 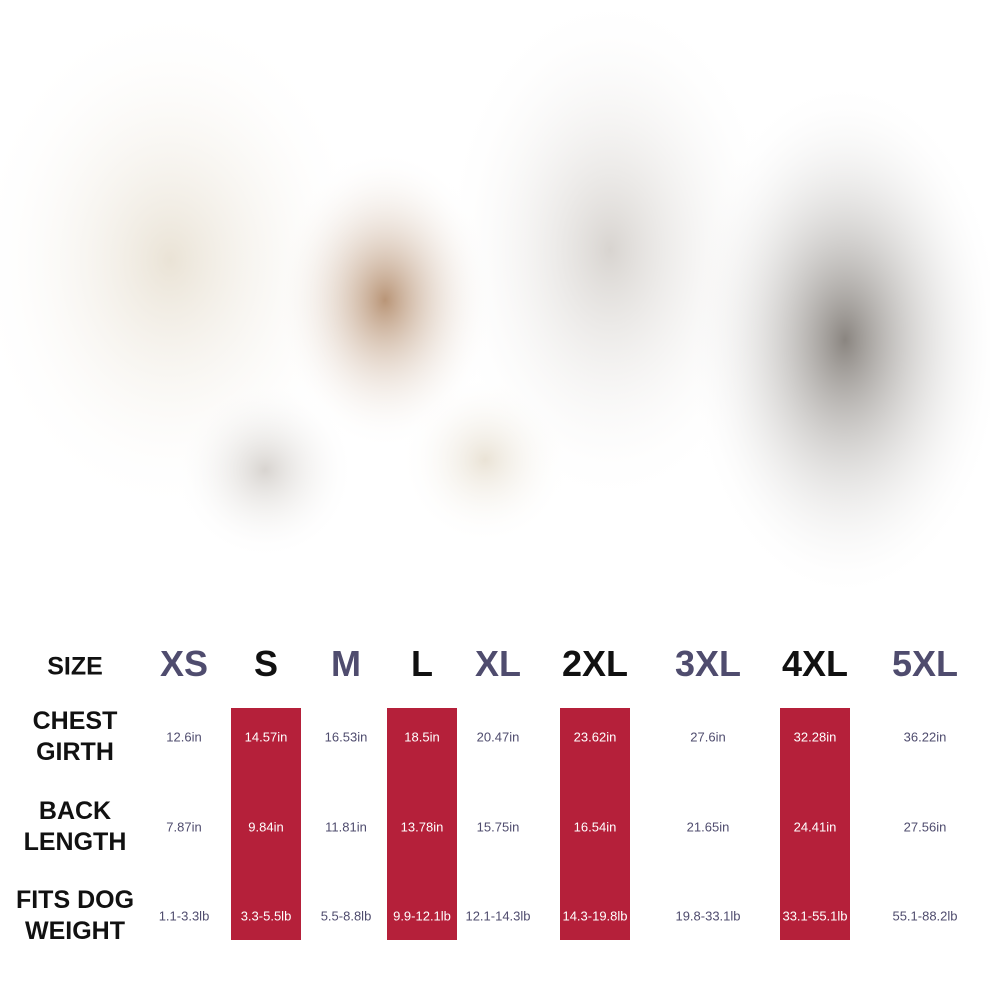 What do you see at coordinates (75, 737) in the screenshot?
I see `row-label: CHEST GIRTH` at bounding box center [75, 737].